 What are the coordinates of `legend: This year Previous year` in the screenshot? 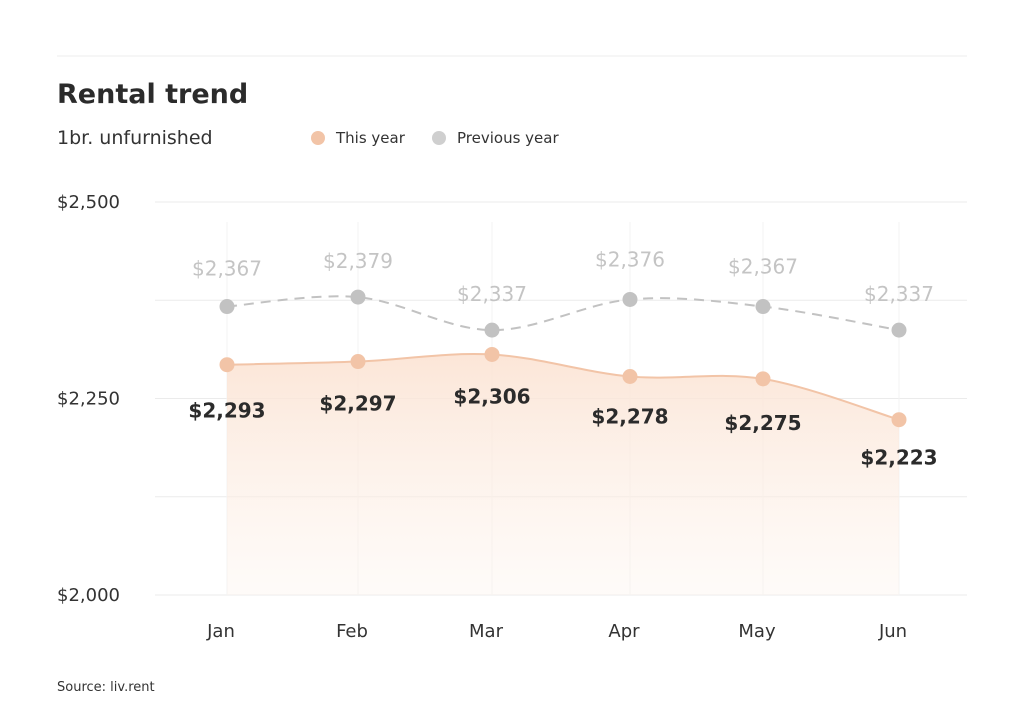 It's located at (435, 138).